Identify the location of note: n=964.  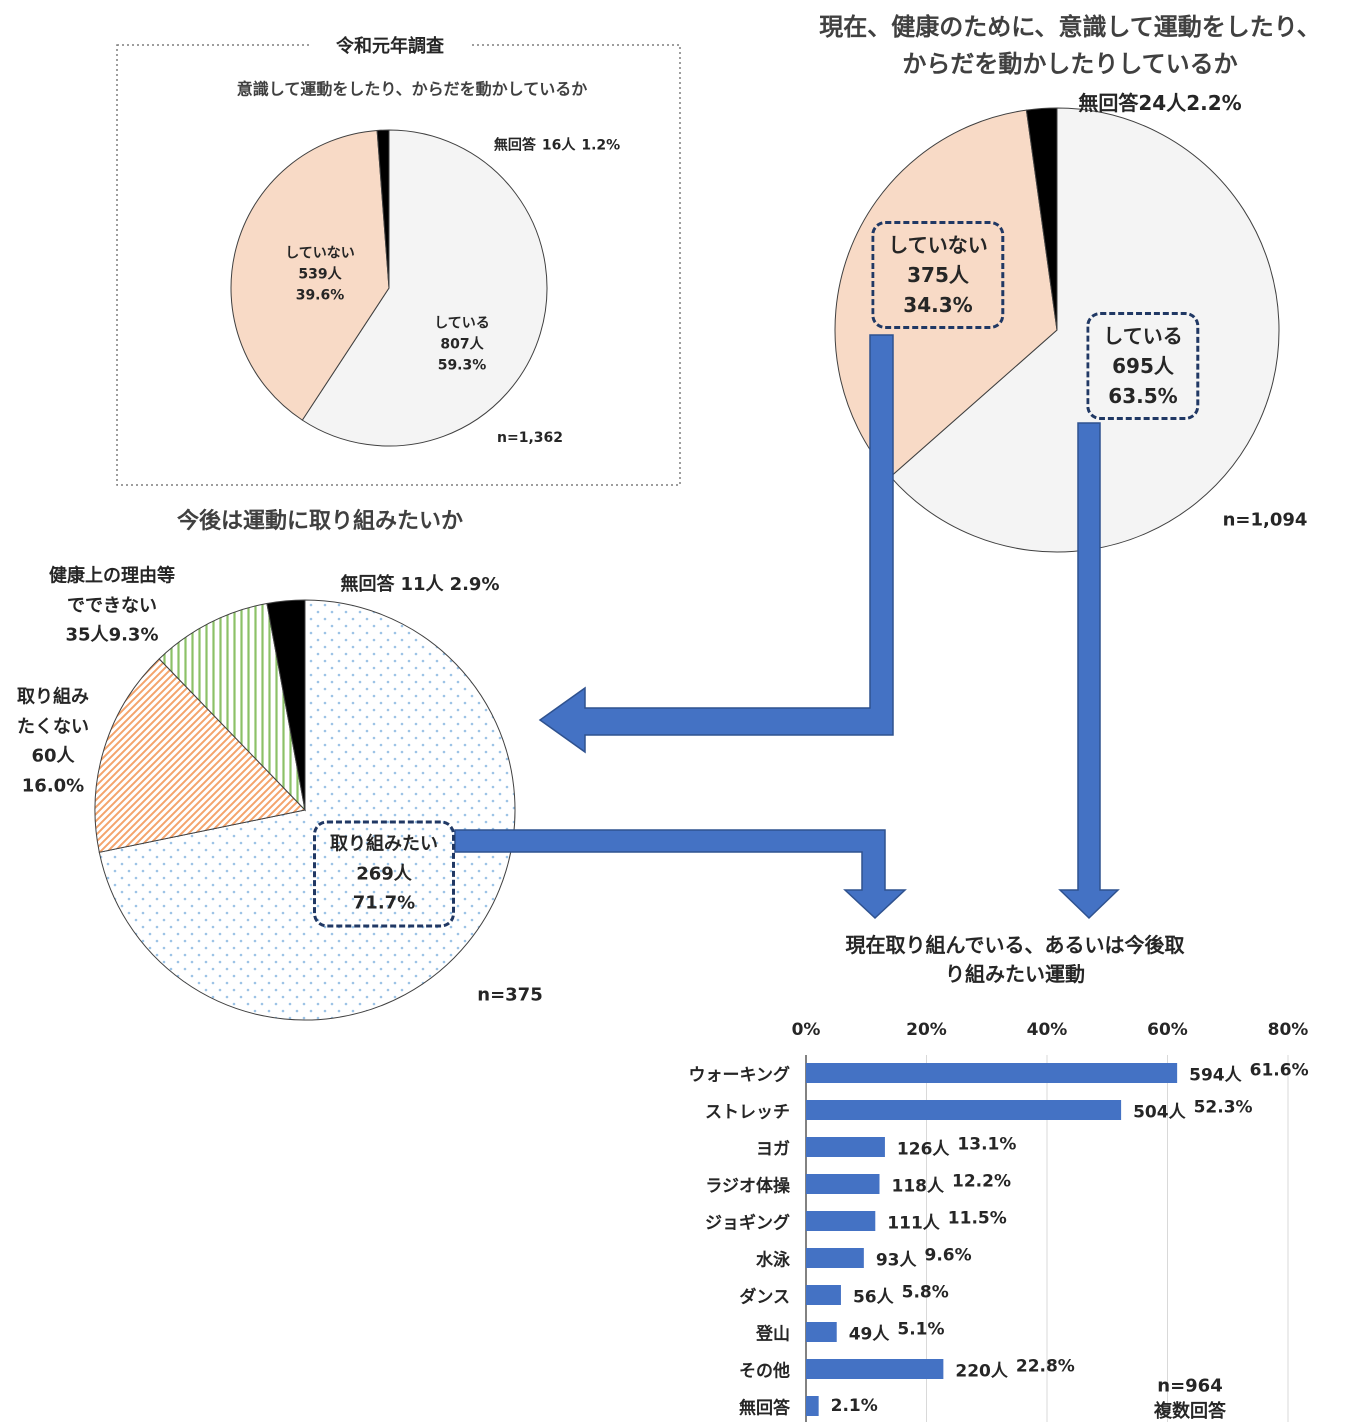
(1190, 1386).